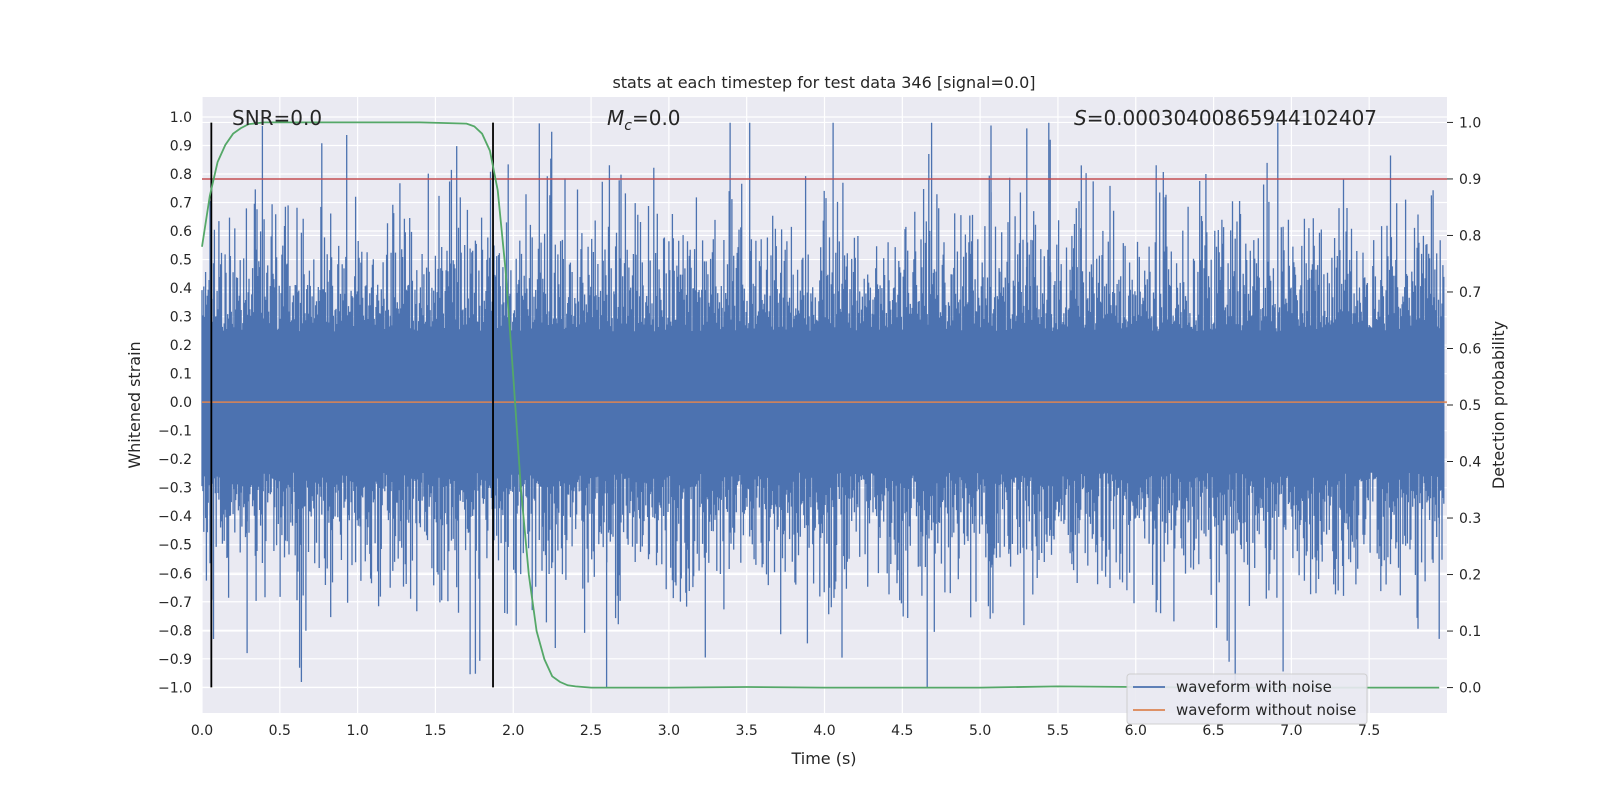 The height and width of the screenshot is (800, 1600). What do you see at coordinates (1470, 632) in the screenshot?
I see `y-right-tick-label: 0.1` at bounding box center [1470, 632].